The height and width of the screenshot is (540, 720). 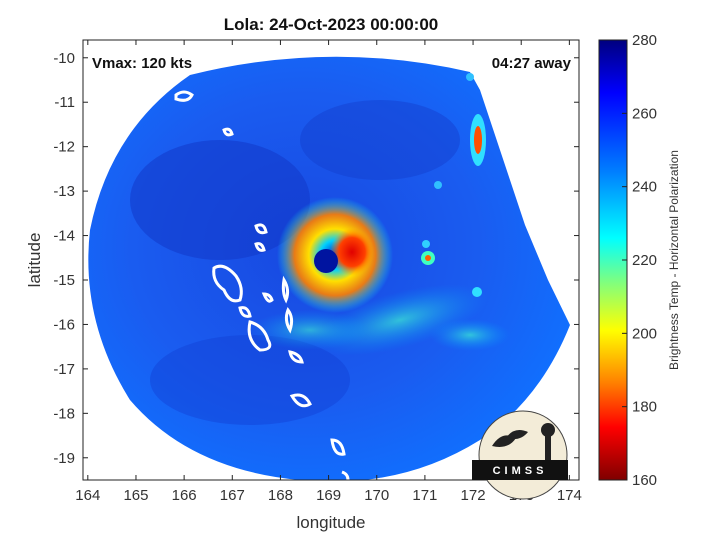 I want to click on y-axis-label: latitude, so click(x=34, y=260).